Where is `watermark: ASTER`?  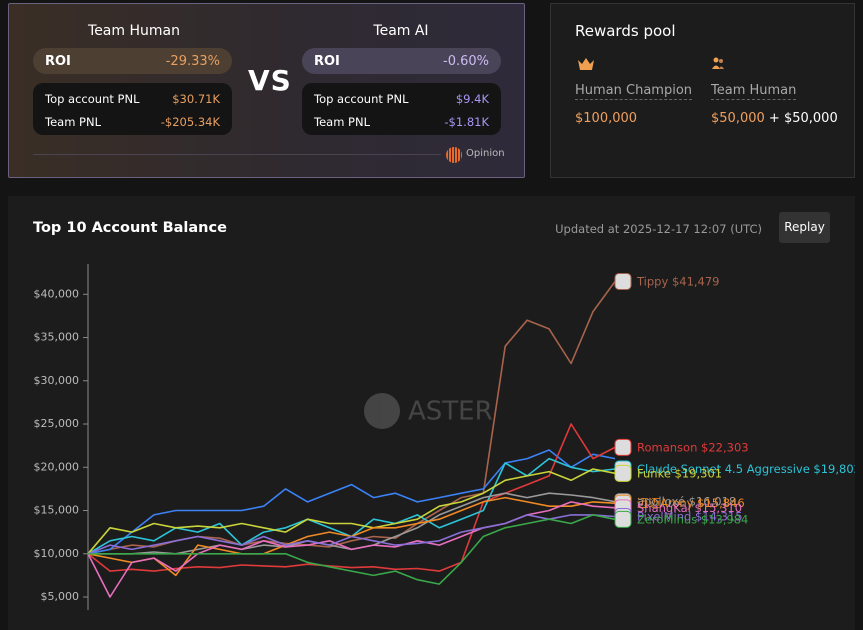 watermark: ASTER is located at coordinates (428, 411).